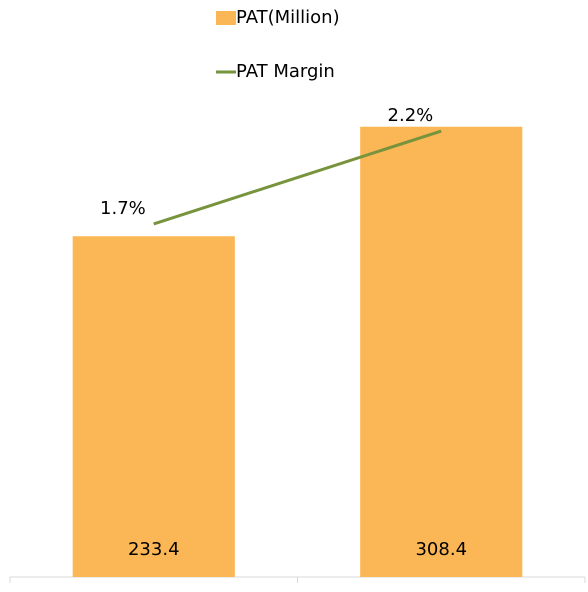  What do you see at coordinates (441, 549) in the screenshot?
I see `bar-value-label: 308.4` at bounding box center [441, 549].